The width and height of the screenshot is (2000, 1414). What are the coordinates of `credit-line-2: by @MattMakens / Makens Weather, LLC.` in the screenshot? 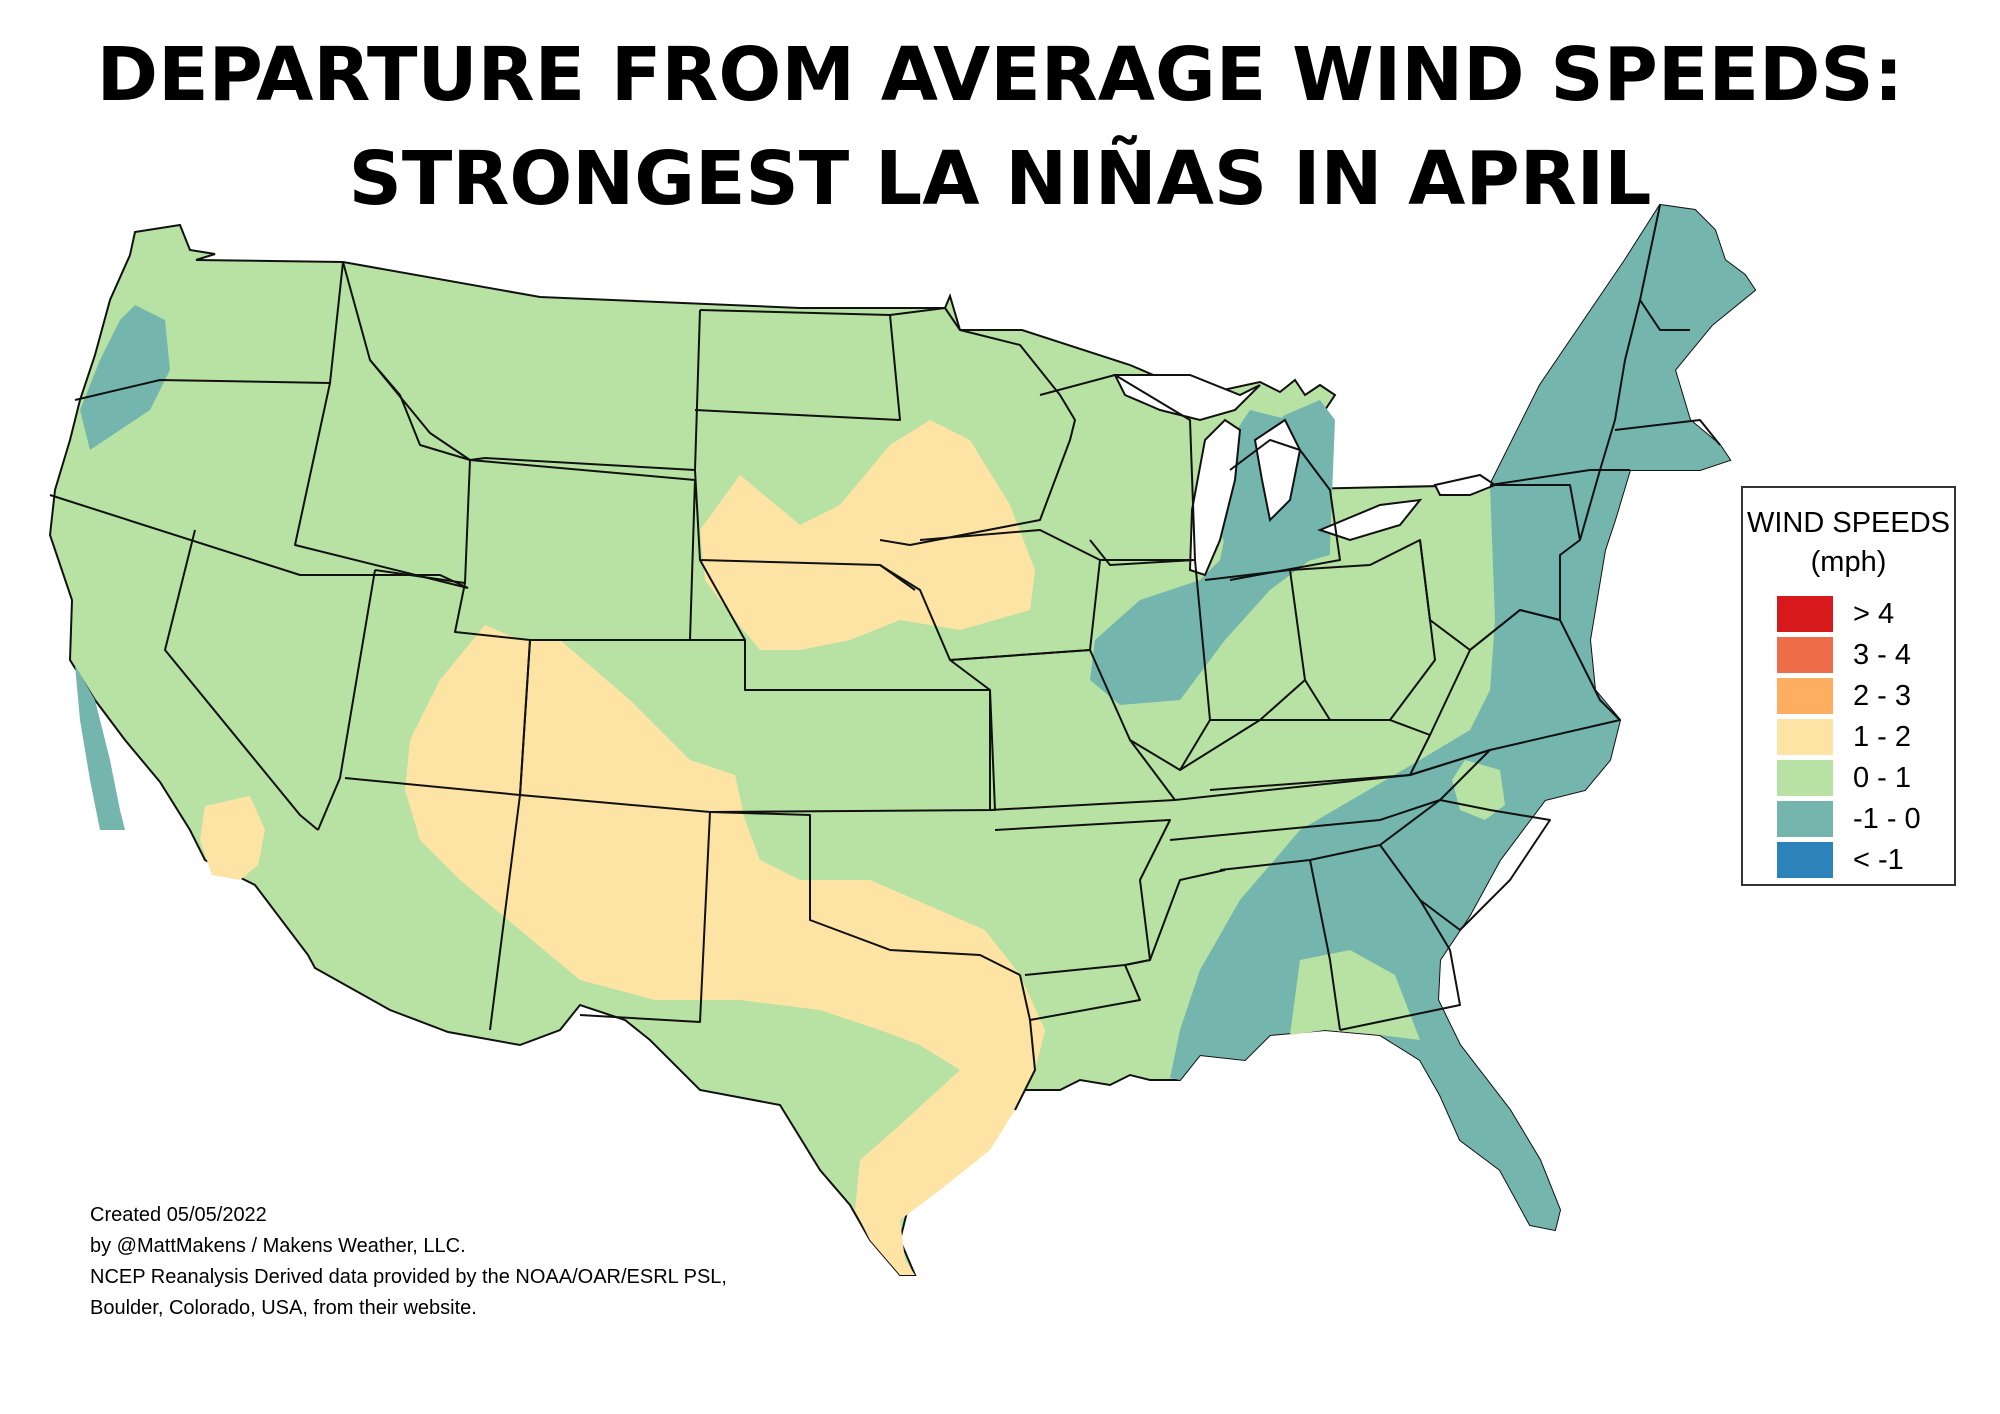 It's located at (278, 1246).